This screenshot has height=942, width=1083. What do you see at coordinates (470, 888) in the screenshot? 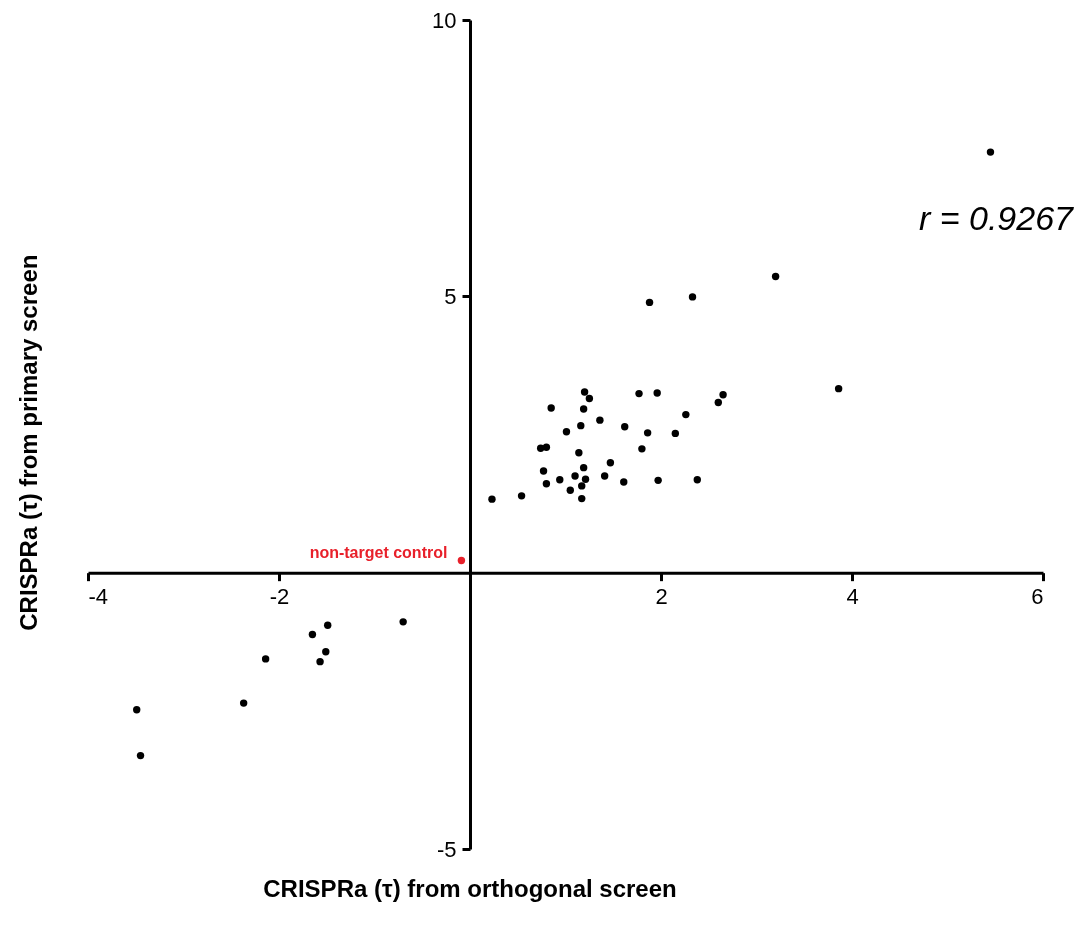
I see `x-axis-title: CRISPRa (τ) from orthogonal screen` at bounding box center [470, 888].